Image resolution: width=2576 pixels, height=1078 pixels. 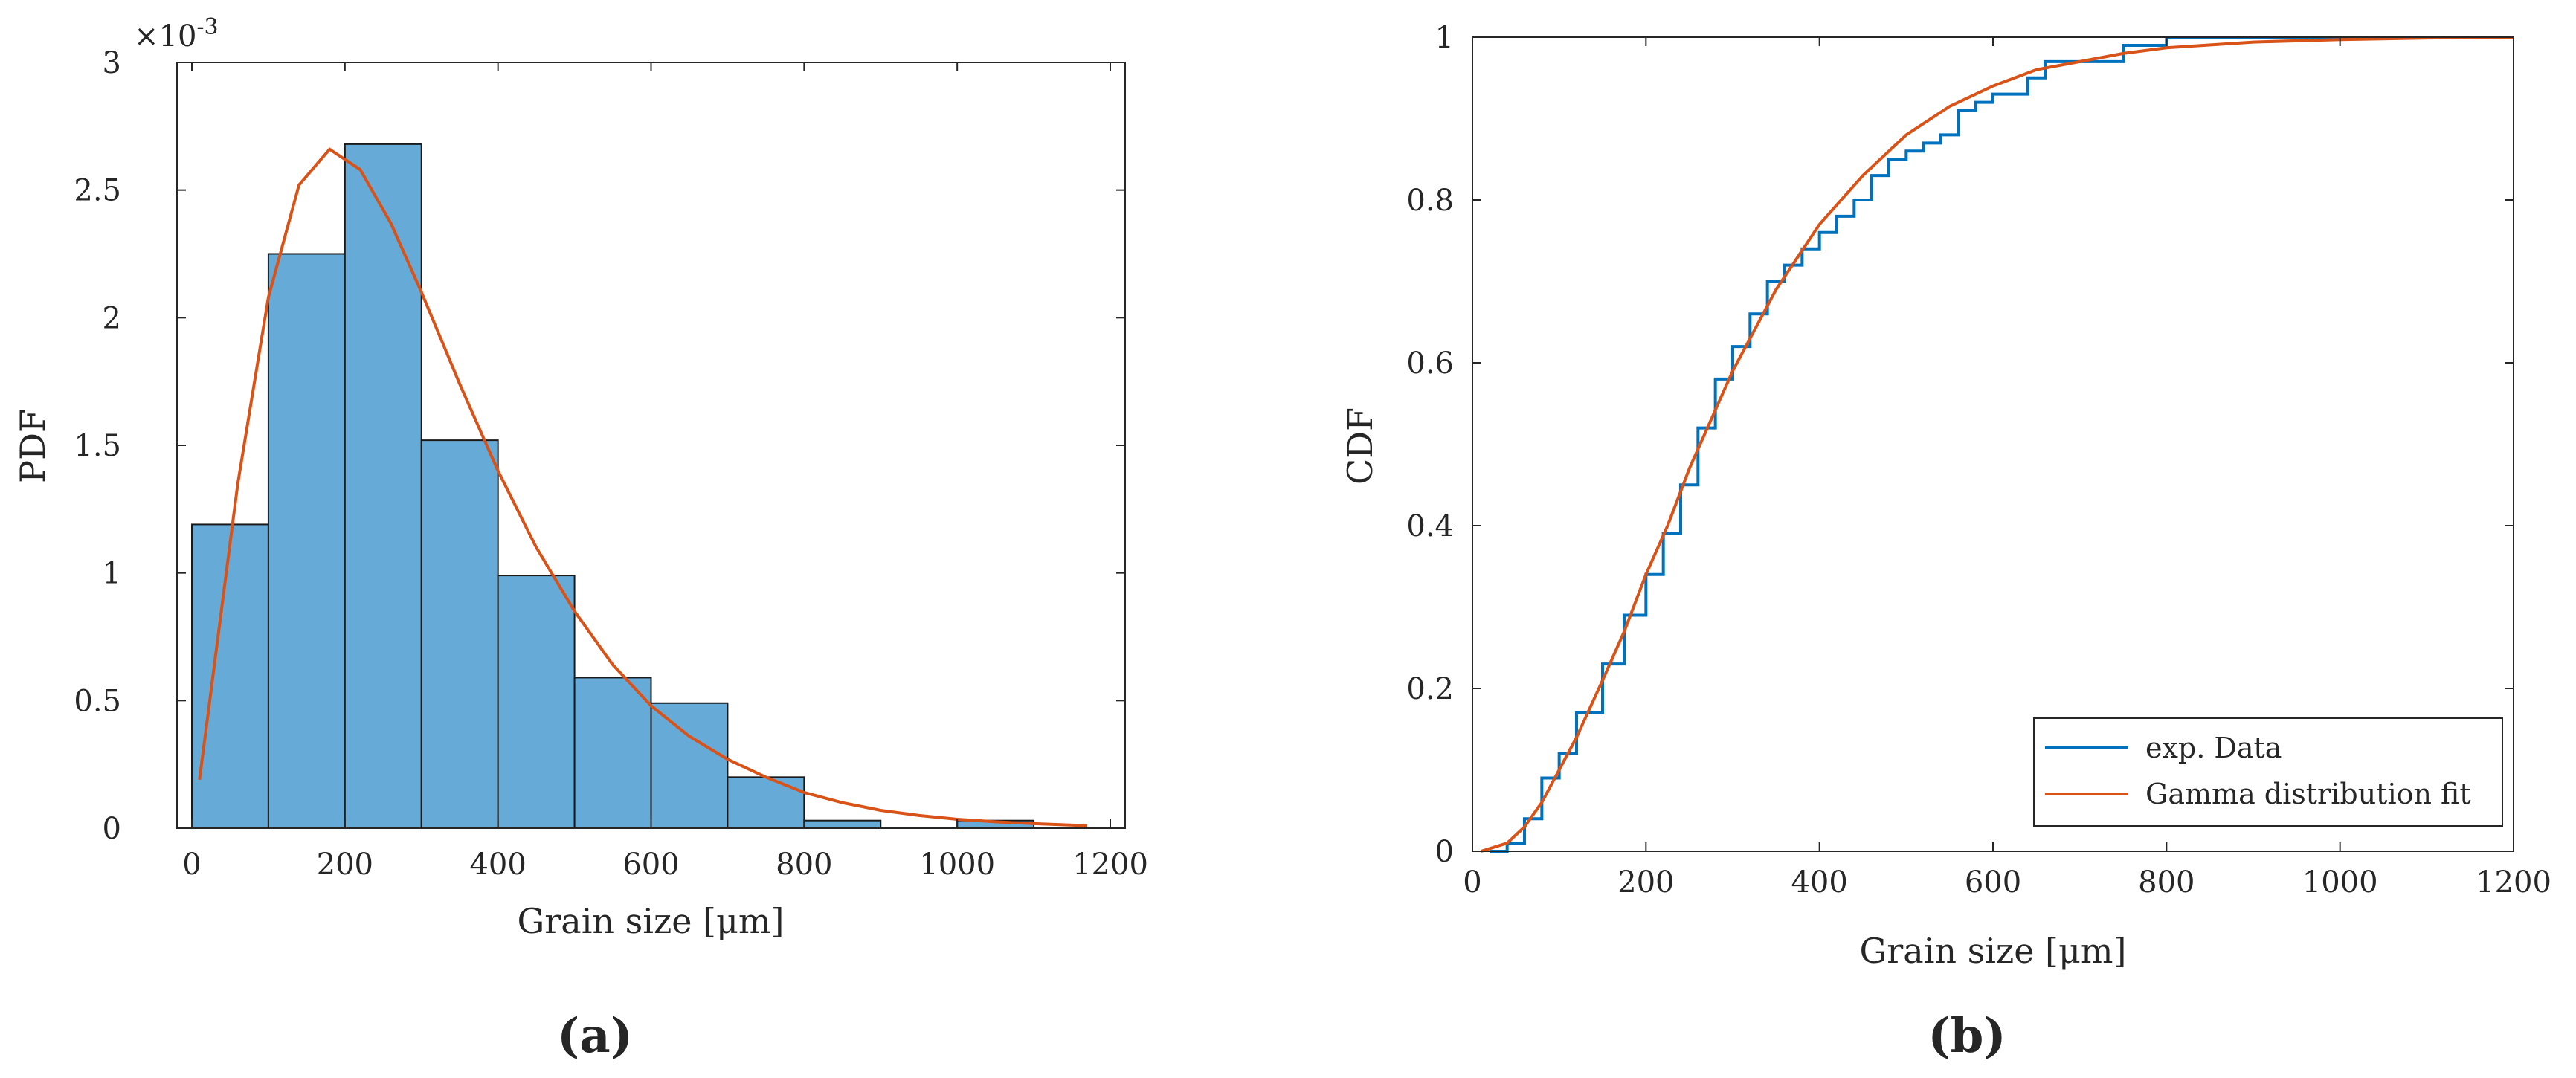 I want to click on legend: exp. Data Gamma distribution fit, so click(x=2268, y=772).